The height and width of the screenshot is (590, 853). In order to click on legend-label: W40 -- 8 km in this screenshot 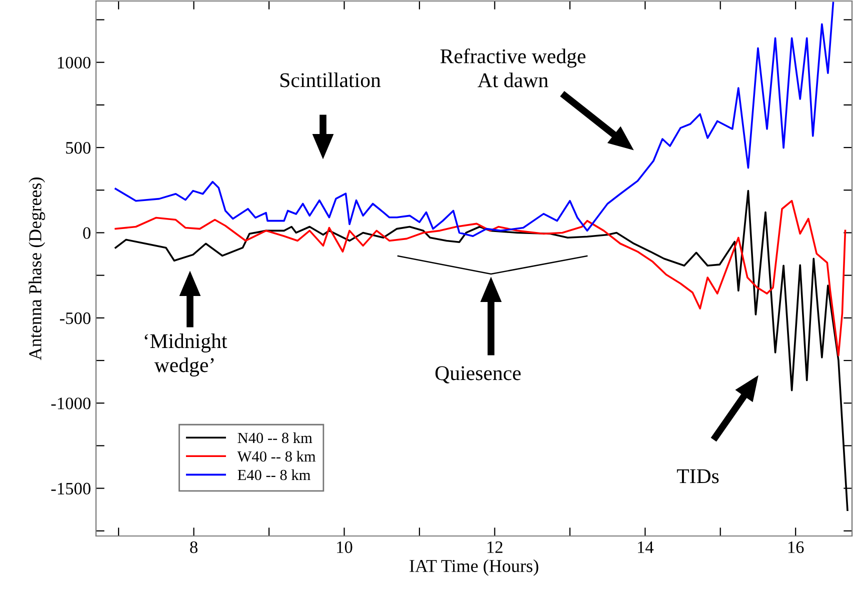, I will do `click(276, 456)`.